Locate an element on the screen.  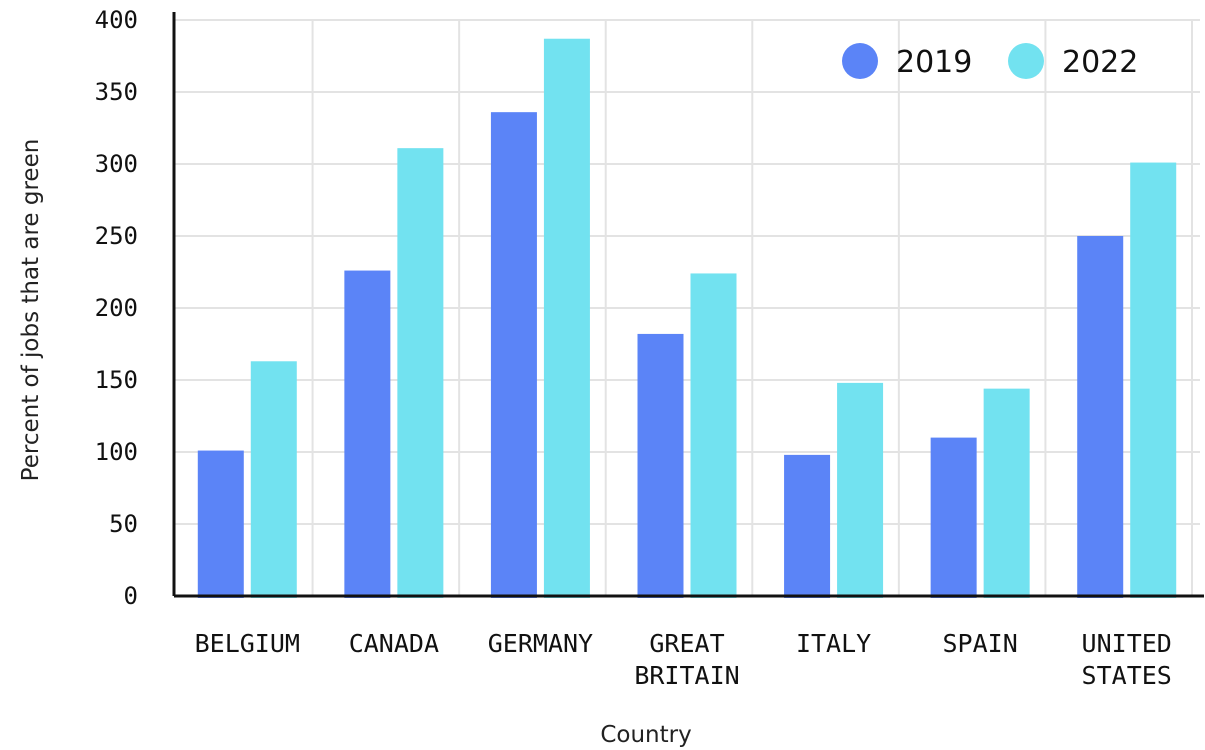
y-tick-labels: 0 50 100 150 200 250 300 350 400 is located at coordinates (116, 308).